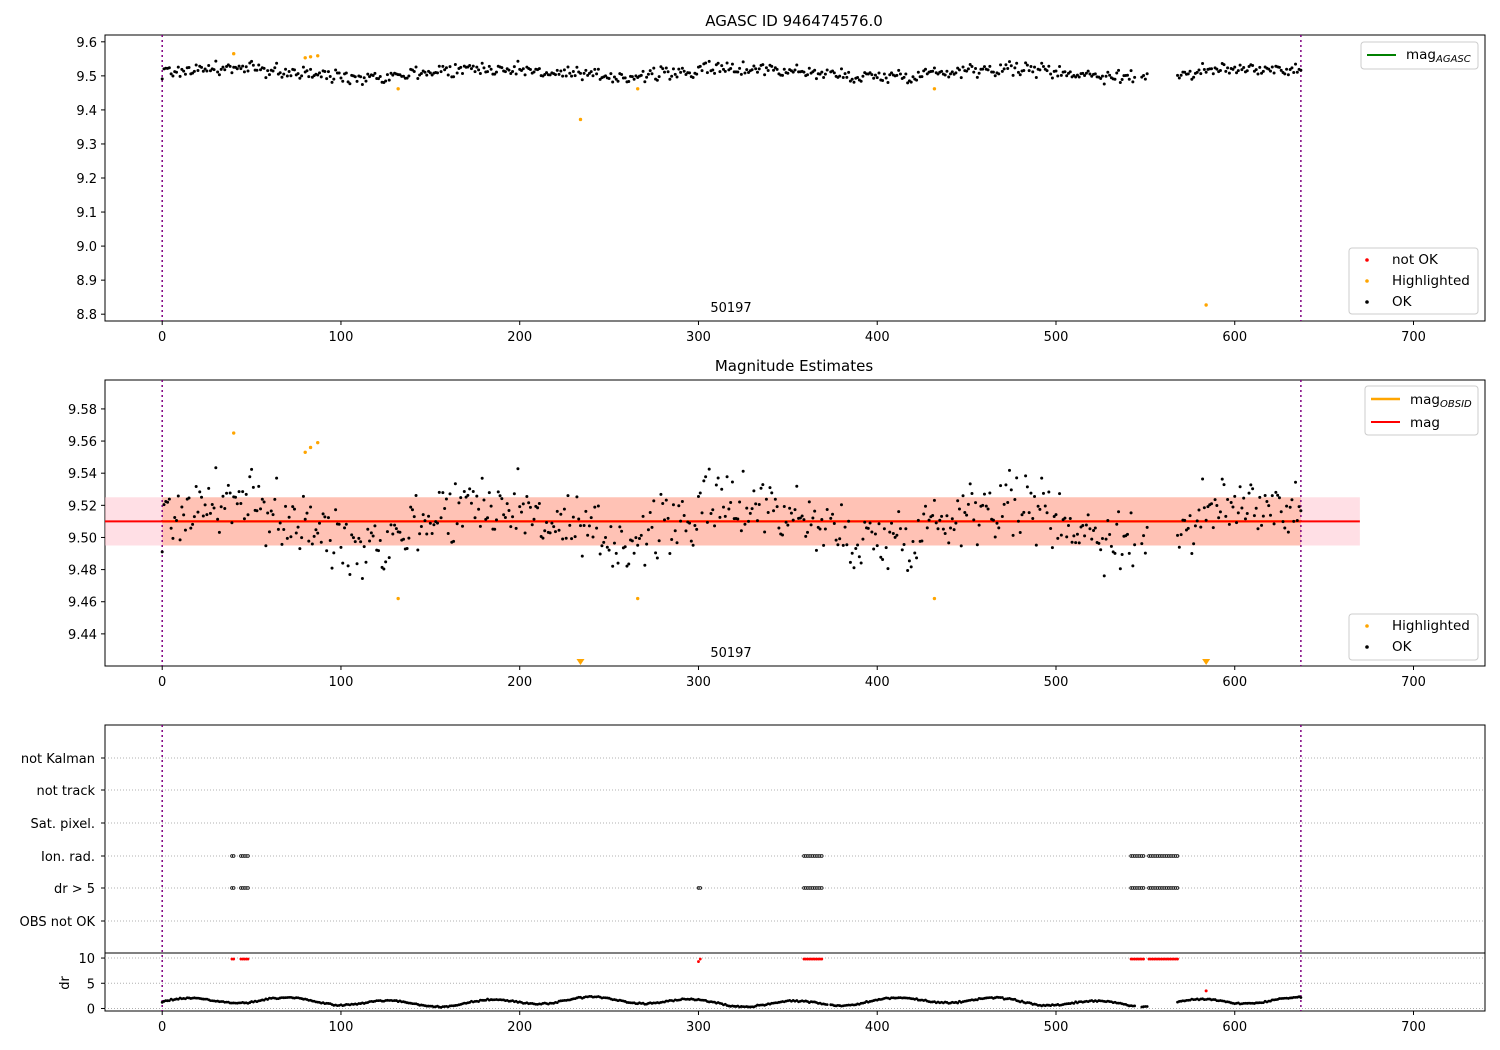 This screenshot has width=1500, height=1050. What do you see at coordinates (82, 474) in the screenshot?
I see `y-tick-label: 9.54` at bounding box center [82, 474].